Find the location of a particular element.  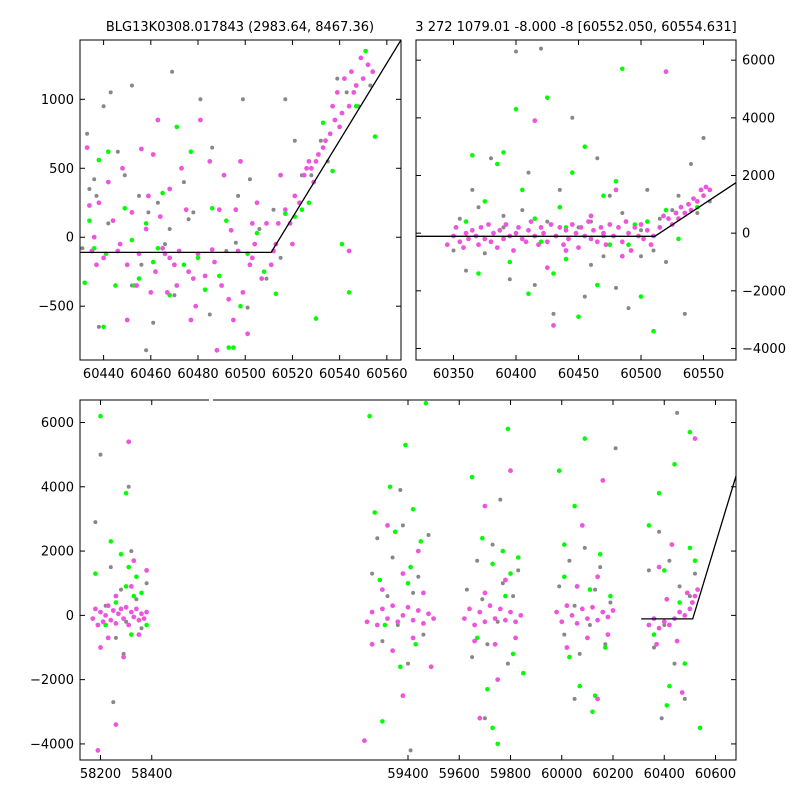

y-tick-label: −4000 is located at coordinates (52, 744).